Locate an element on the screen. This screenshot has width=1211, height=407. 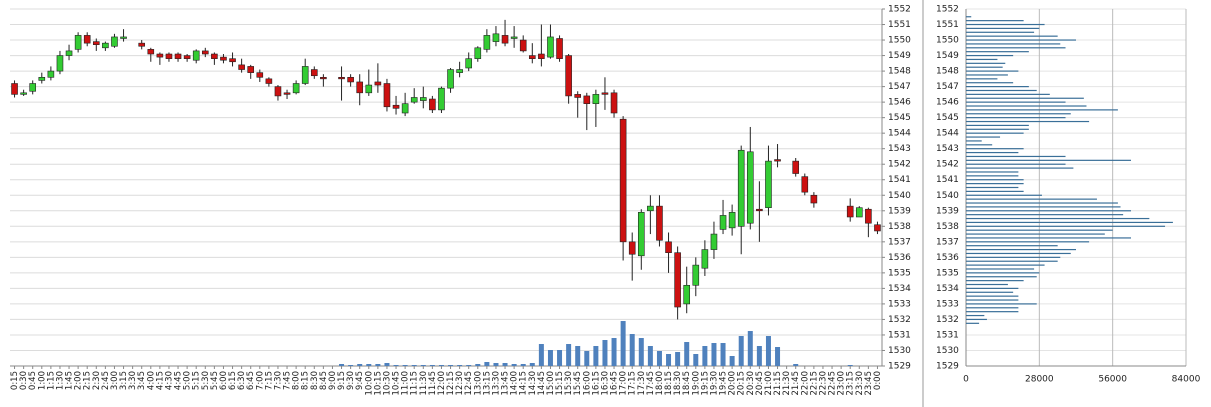
x-tick-label: 20:45 is located at coordinates (760, 383).